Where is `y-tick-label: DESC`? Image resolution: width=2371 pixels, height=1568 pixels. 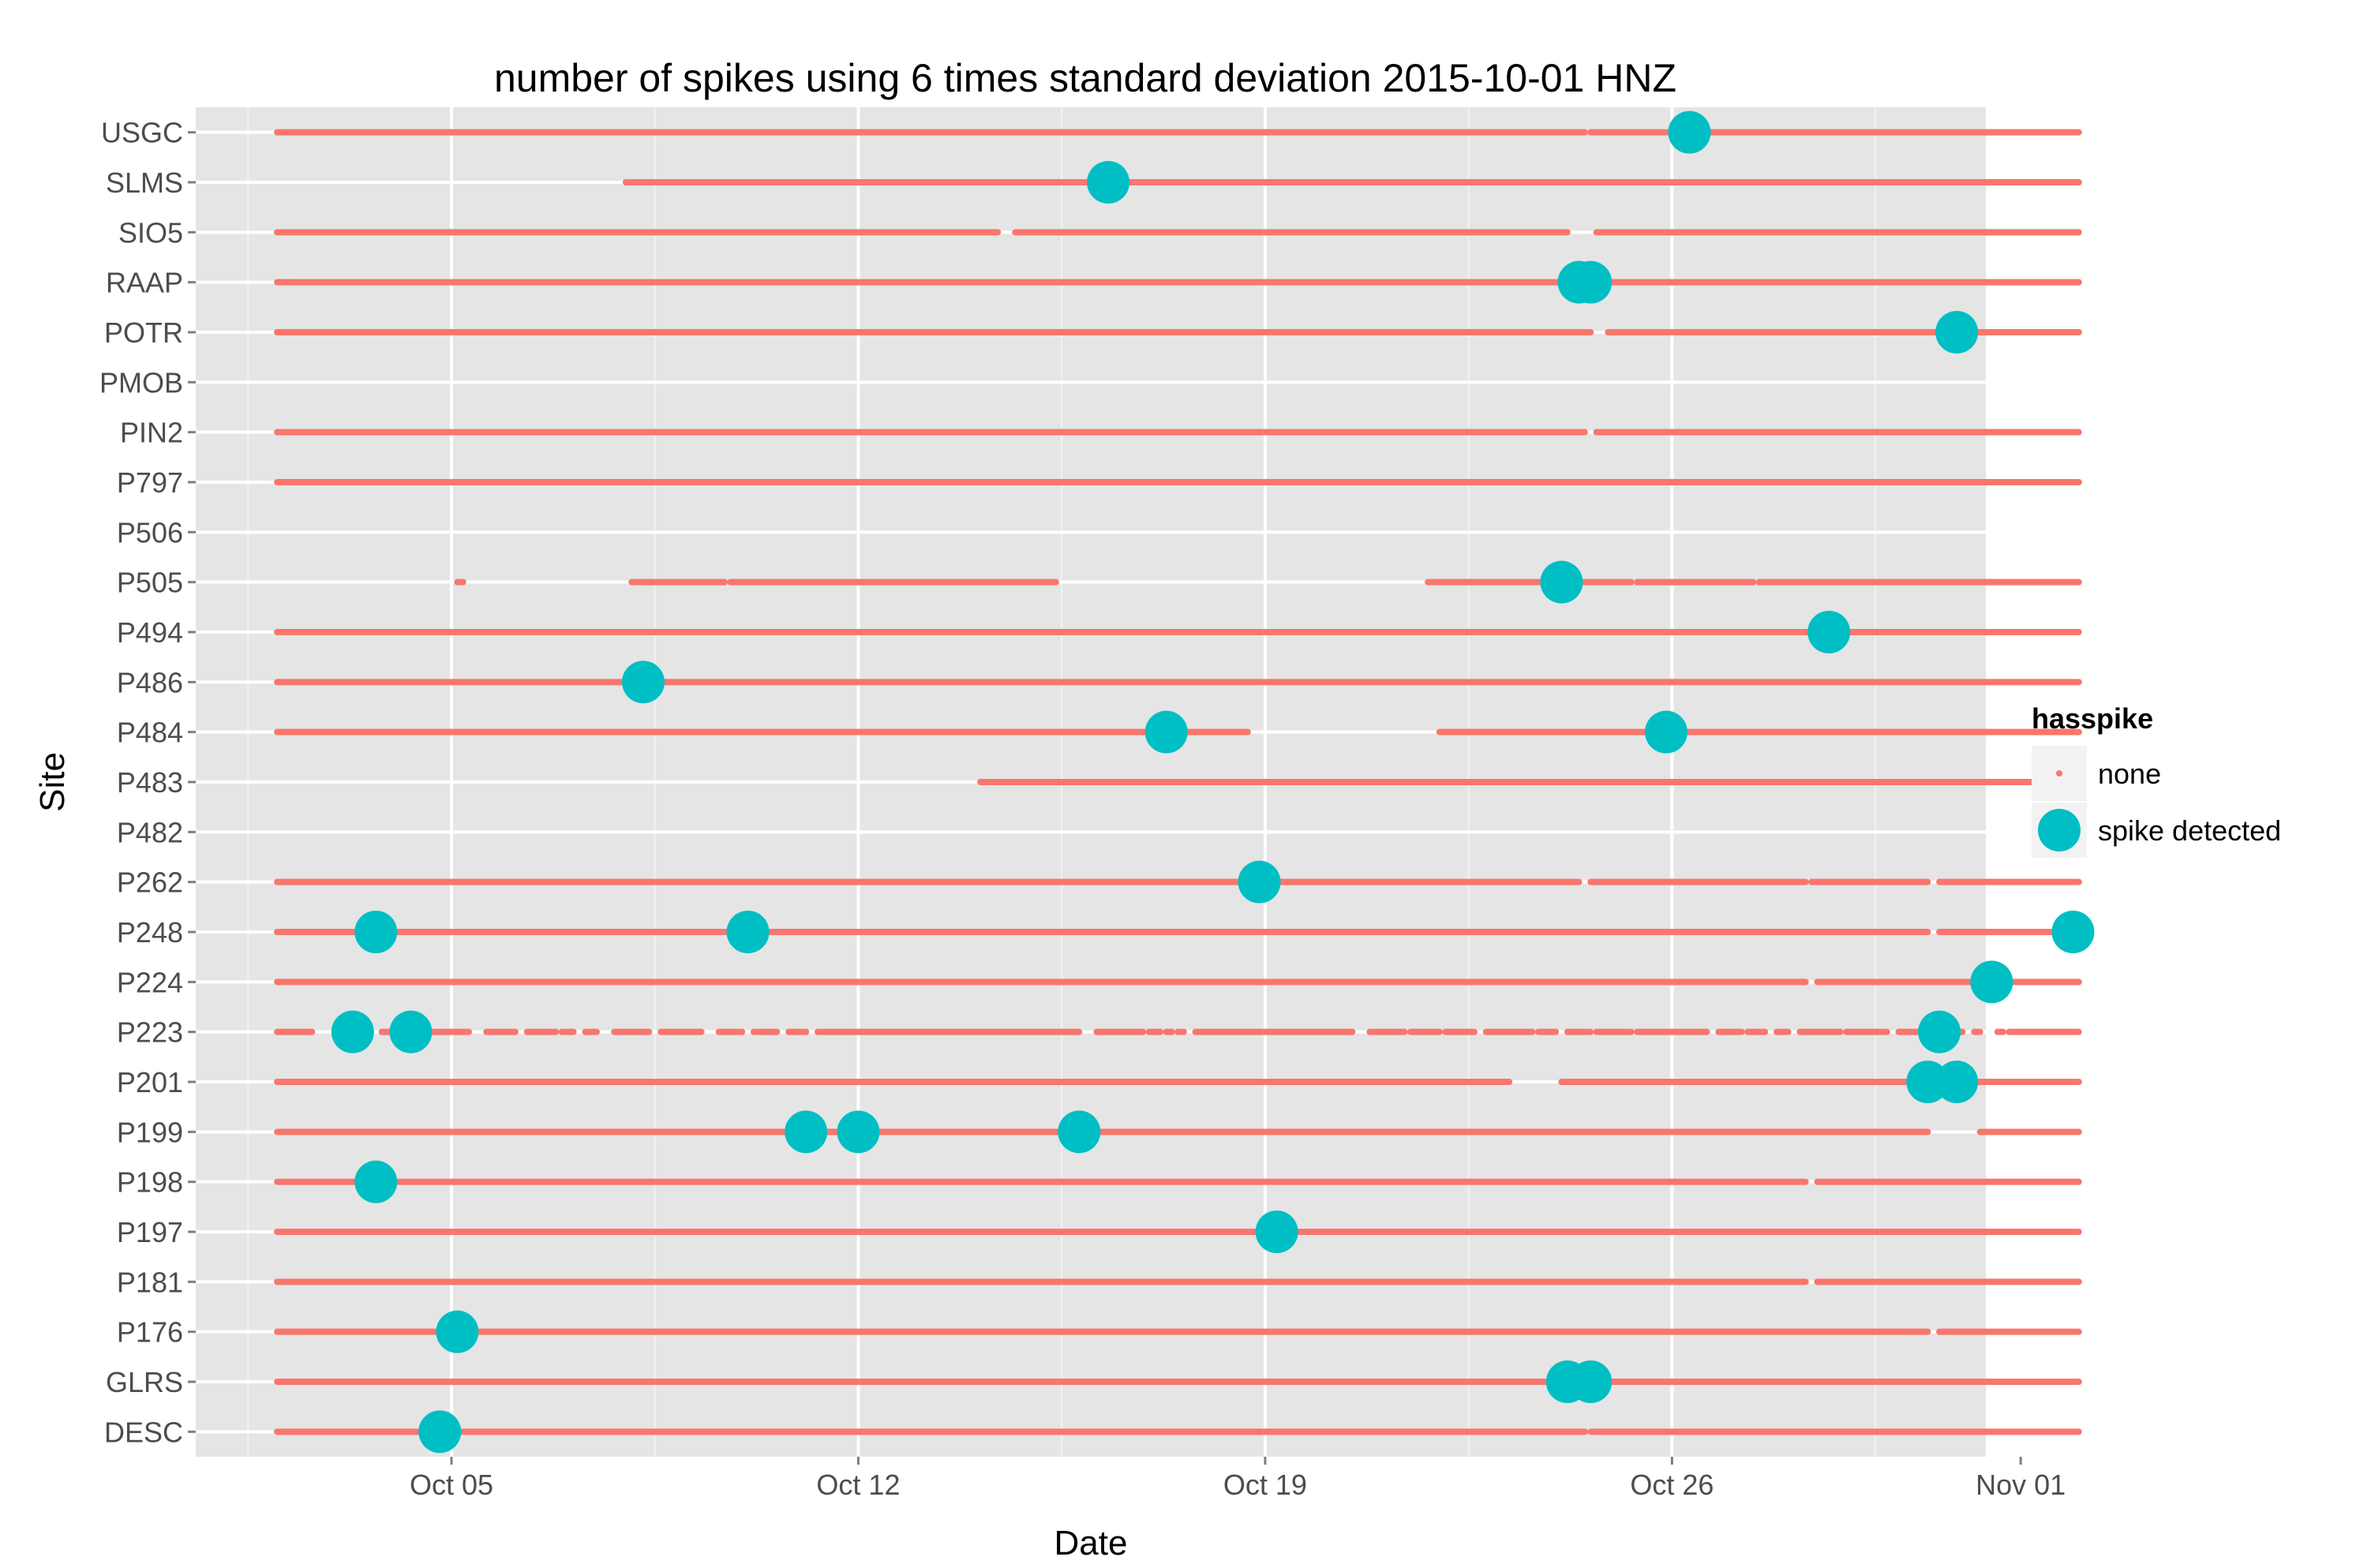
y-tick-label: DESC is located at coordinates (143, 1432).